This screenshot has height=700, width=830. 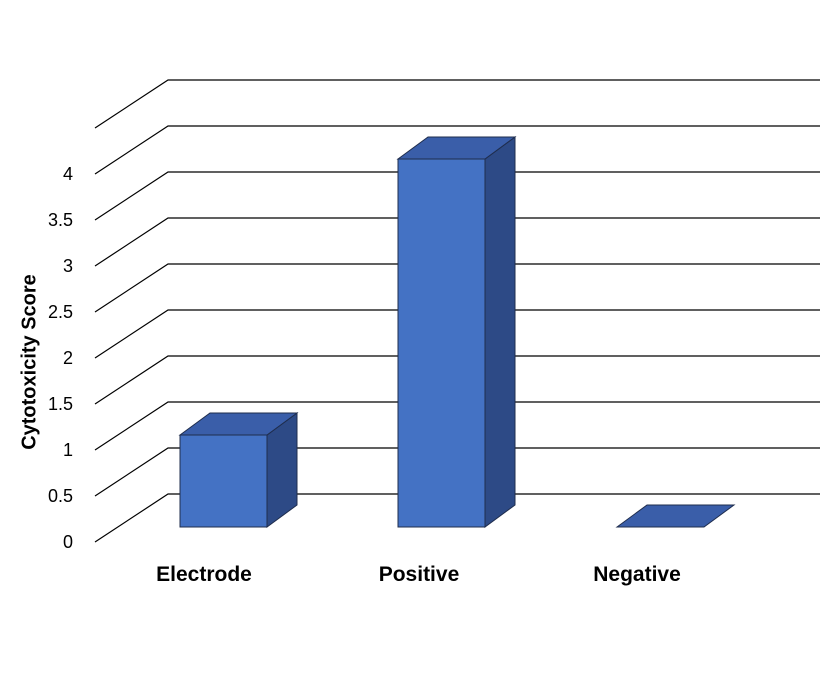 I want to click on bar-side, so click(x=500, y=332).